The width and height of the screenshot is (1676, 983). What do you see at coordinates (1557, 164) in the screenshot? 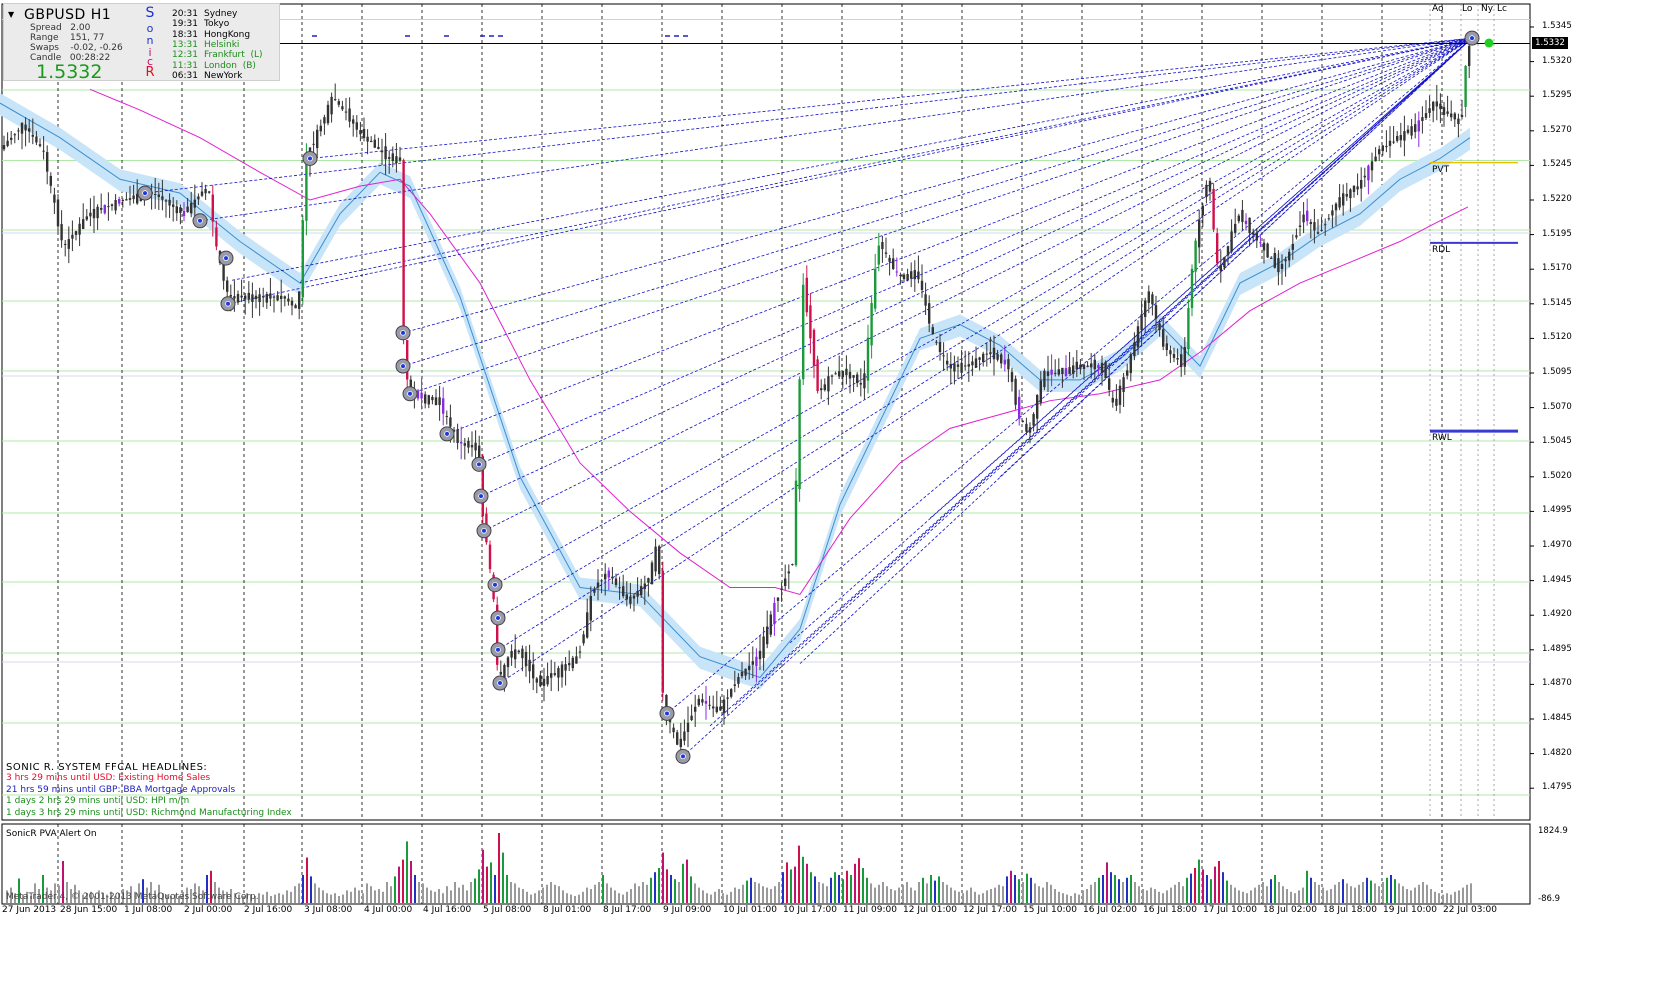
I see `price-tick-label: 1.5245` at bounding box center [1557, 164].